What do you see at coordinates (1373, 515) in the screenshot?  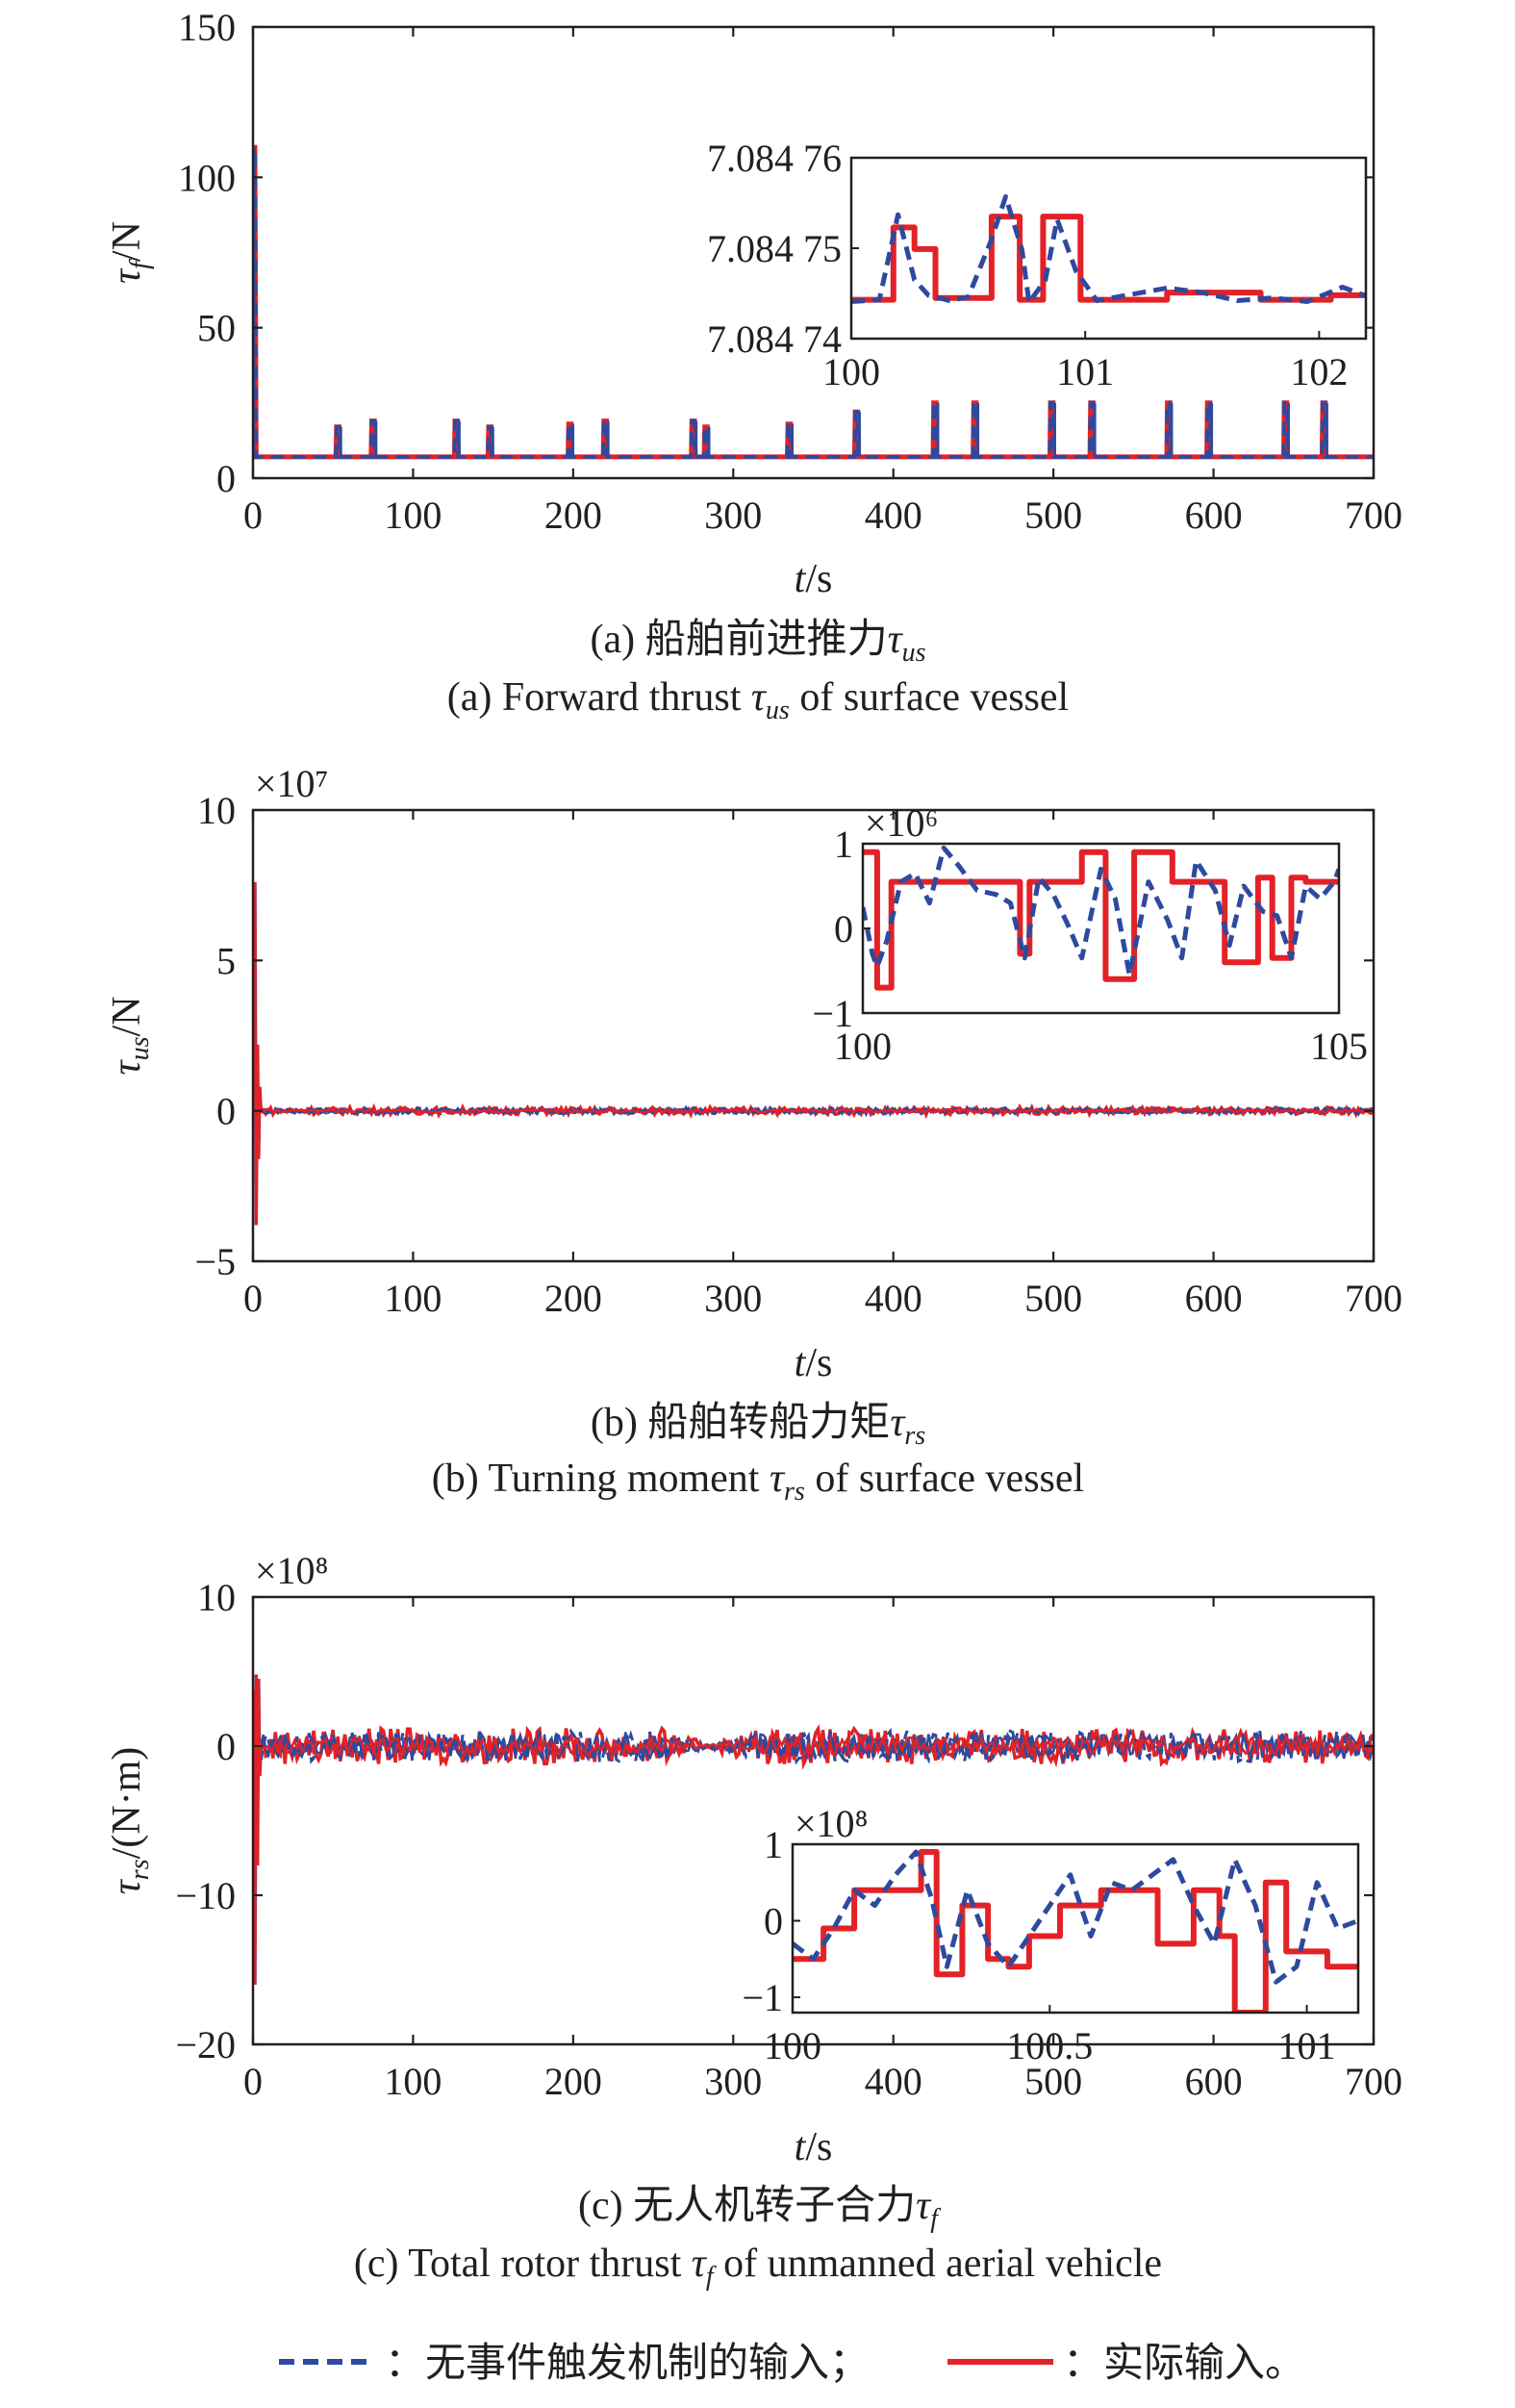 I see `x-tick-label: 700` at bounding box center [1373, 515].